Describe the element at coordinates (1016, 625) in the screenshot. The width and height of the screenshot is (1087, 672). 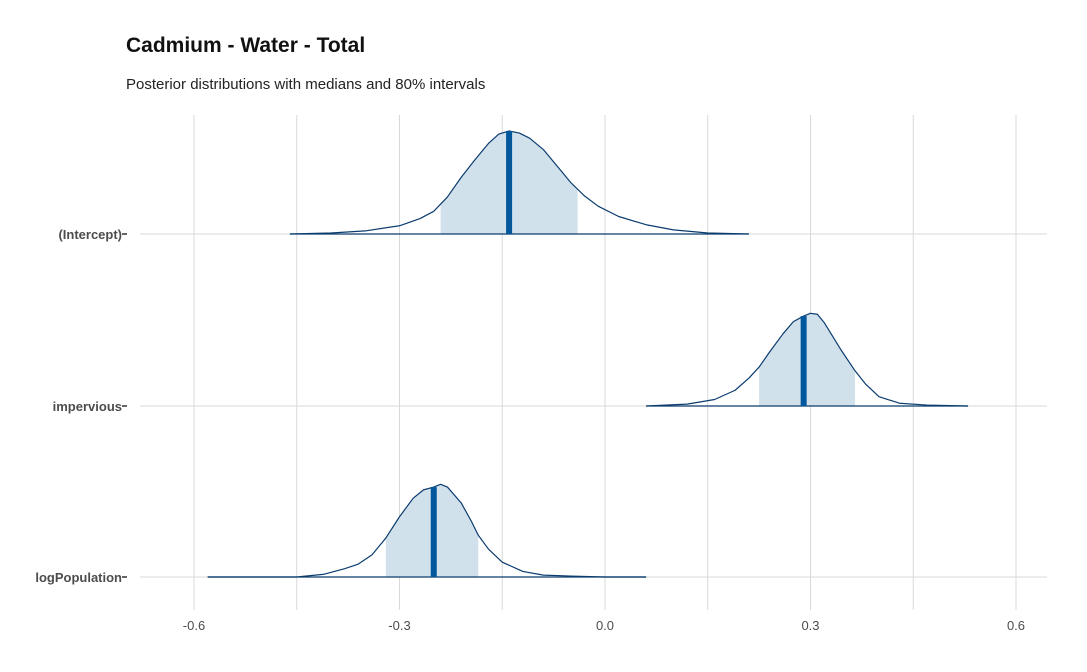
I see `x-tick-label: 0.6` at that location.